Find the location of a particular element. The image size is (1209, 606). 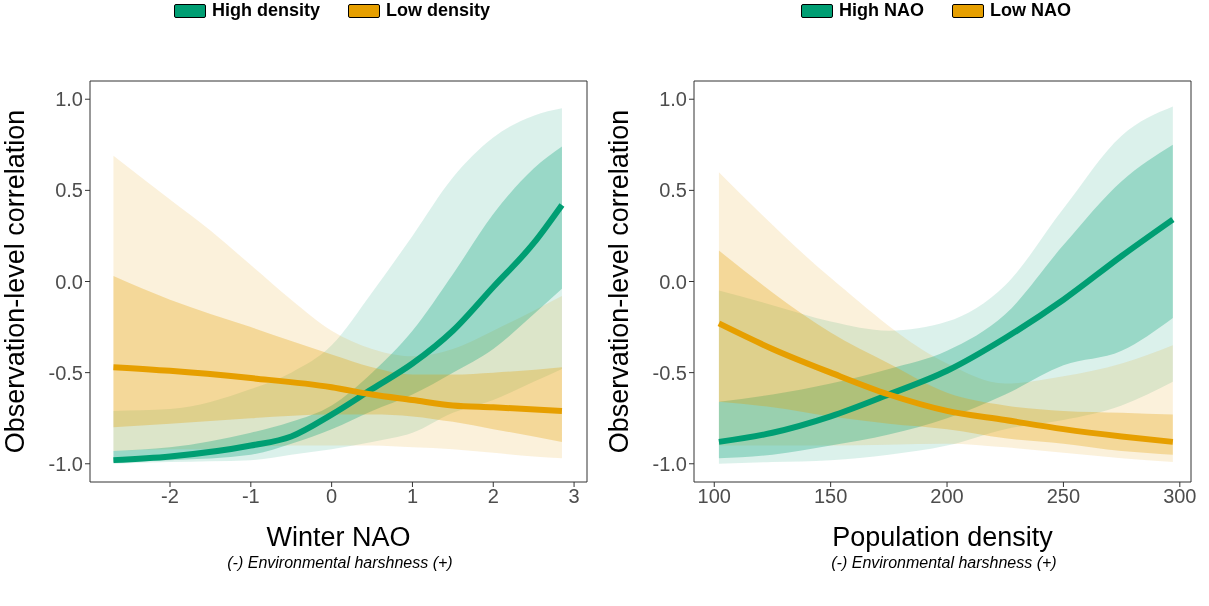

x-tick-label: 300 is located at coordinates (1180, 496).